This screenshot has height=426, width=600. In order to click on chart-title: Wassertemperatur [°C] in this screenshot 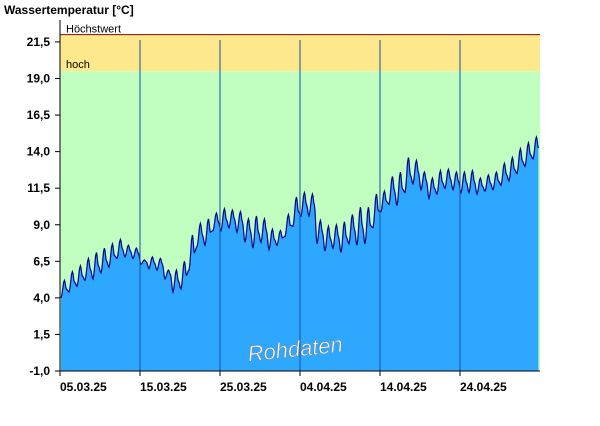, I will do `click(69, 10)`.